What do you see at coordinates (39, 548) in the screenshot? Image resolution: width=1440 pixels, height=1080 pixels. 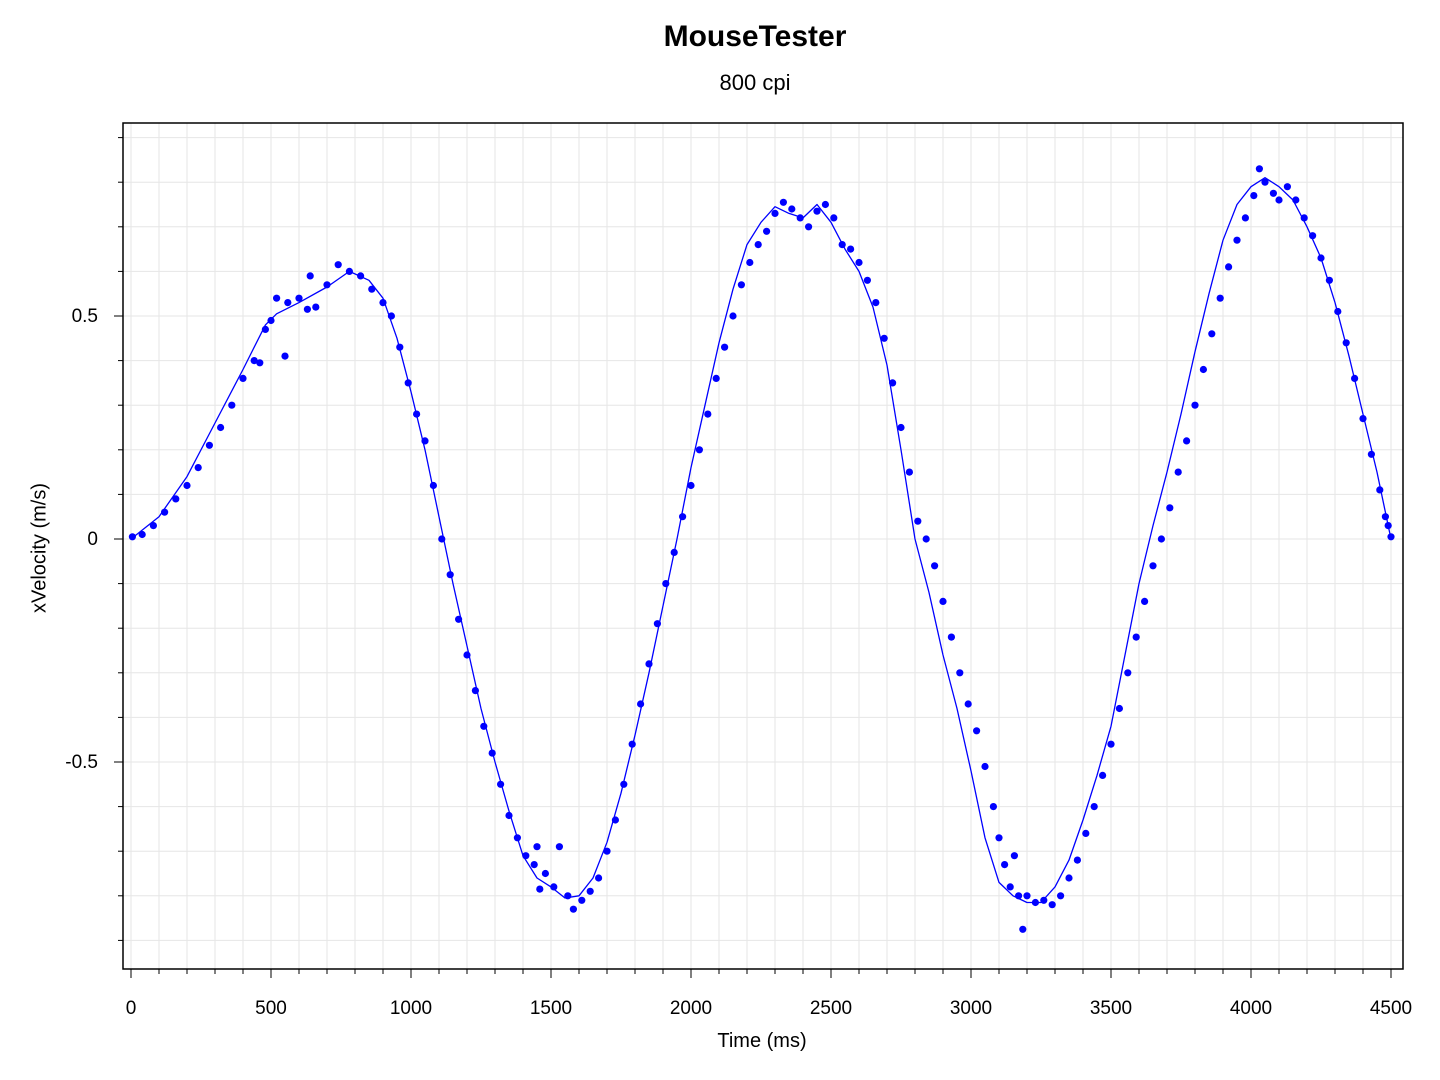 I see `y-axis-label: xVelocity (m/s)` at bounding box center [39, 548].